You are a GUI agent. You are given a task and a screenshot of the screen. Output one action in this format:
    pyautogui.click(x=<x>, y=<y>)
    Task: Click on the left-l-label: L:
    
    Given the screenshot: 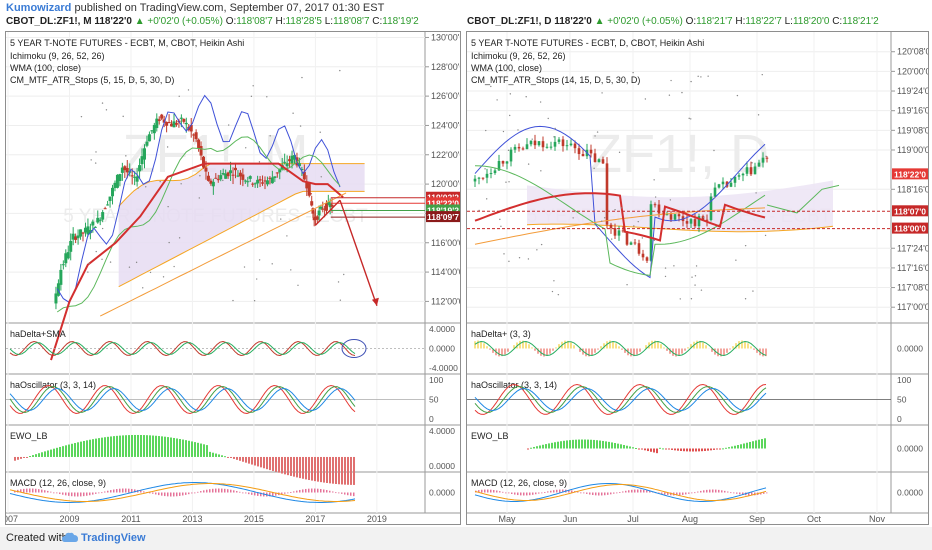 What is the action you would take?
    pyautogui.click(x=329, y=21)
    